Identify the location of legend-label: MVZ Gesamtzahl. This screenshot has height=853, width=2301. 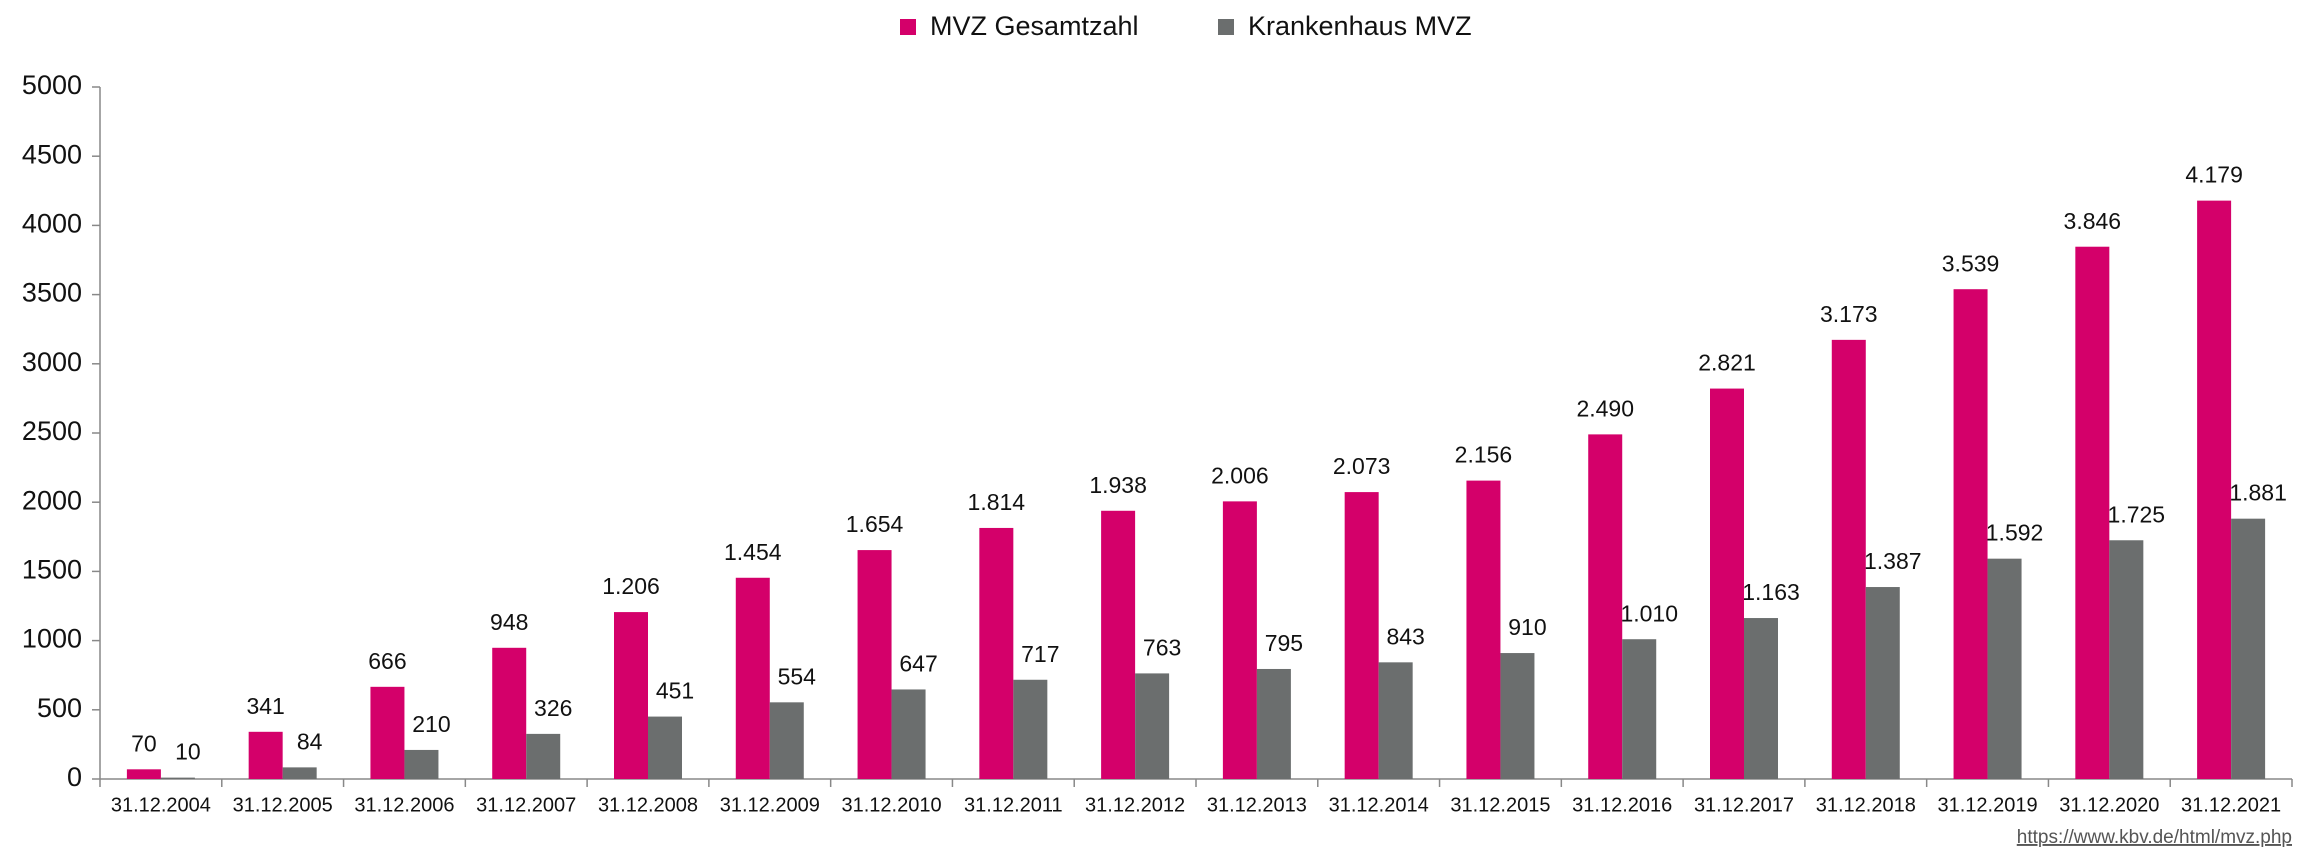
(1034, 26).